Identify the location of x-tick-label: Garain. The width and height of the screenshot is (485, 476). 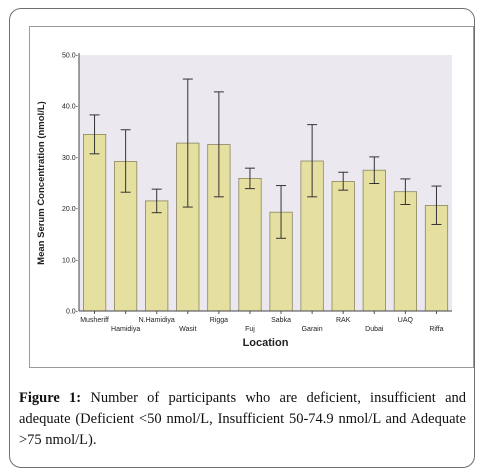
(312, 329).